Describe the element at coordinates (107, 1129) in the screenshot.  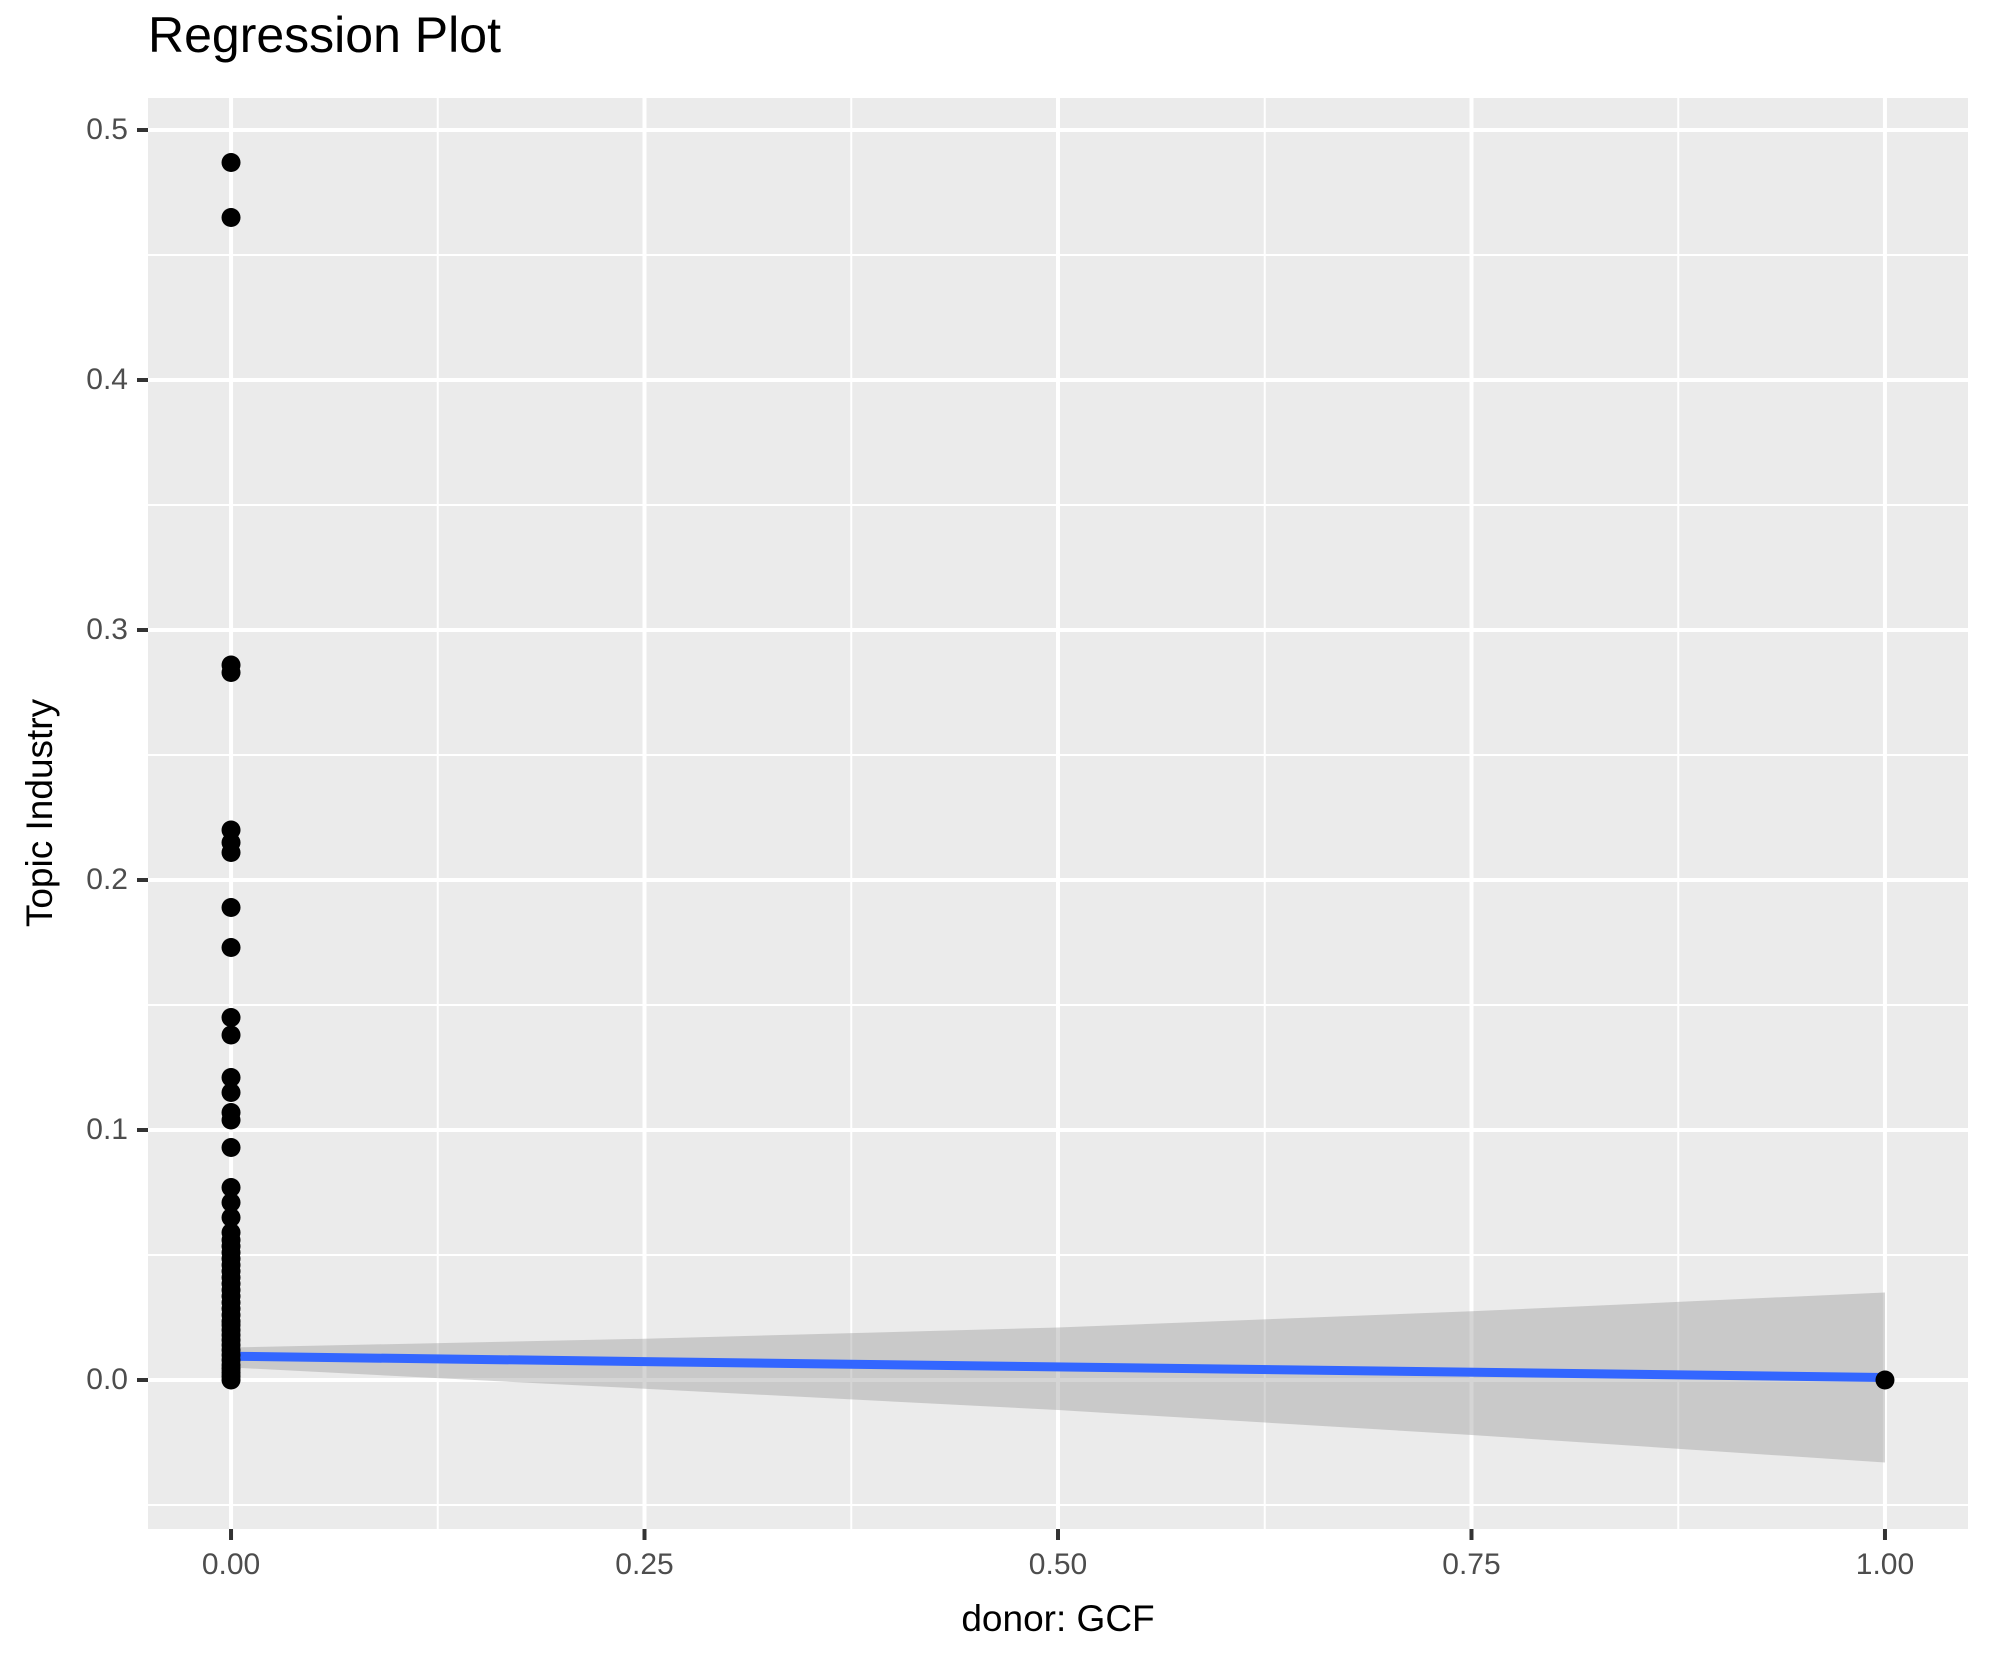
I see `y-tick-label: 0.1` at that location.